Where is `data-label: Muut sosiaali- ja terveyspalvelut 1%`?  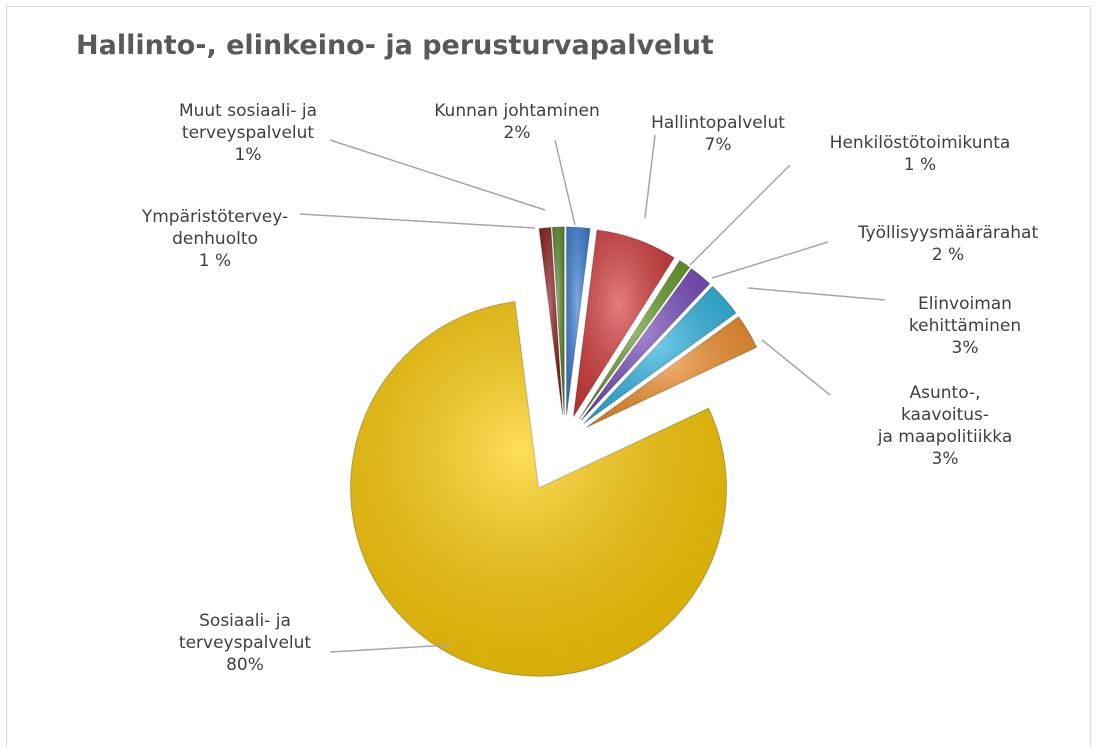 data-label: Muut sosiaali- ja terveyspalvelut 1% is located at coordinates (248, 133).